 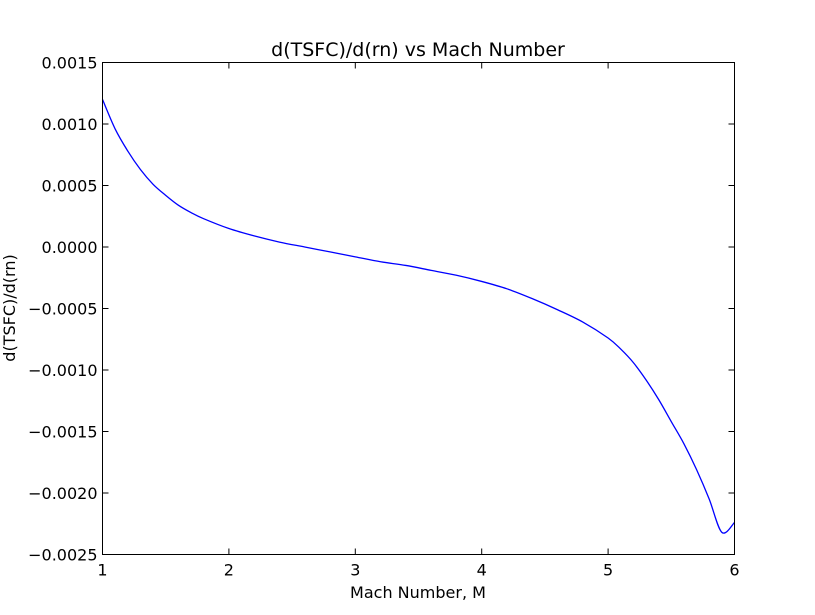 I want to click on x-axis-label: Mach Number, M, so click(x=418, y=592).